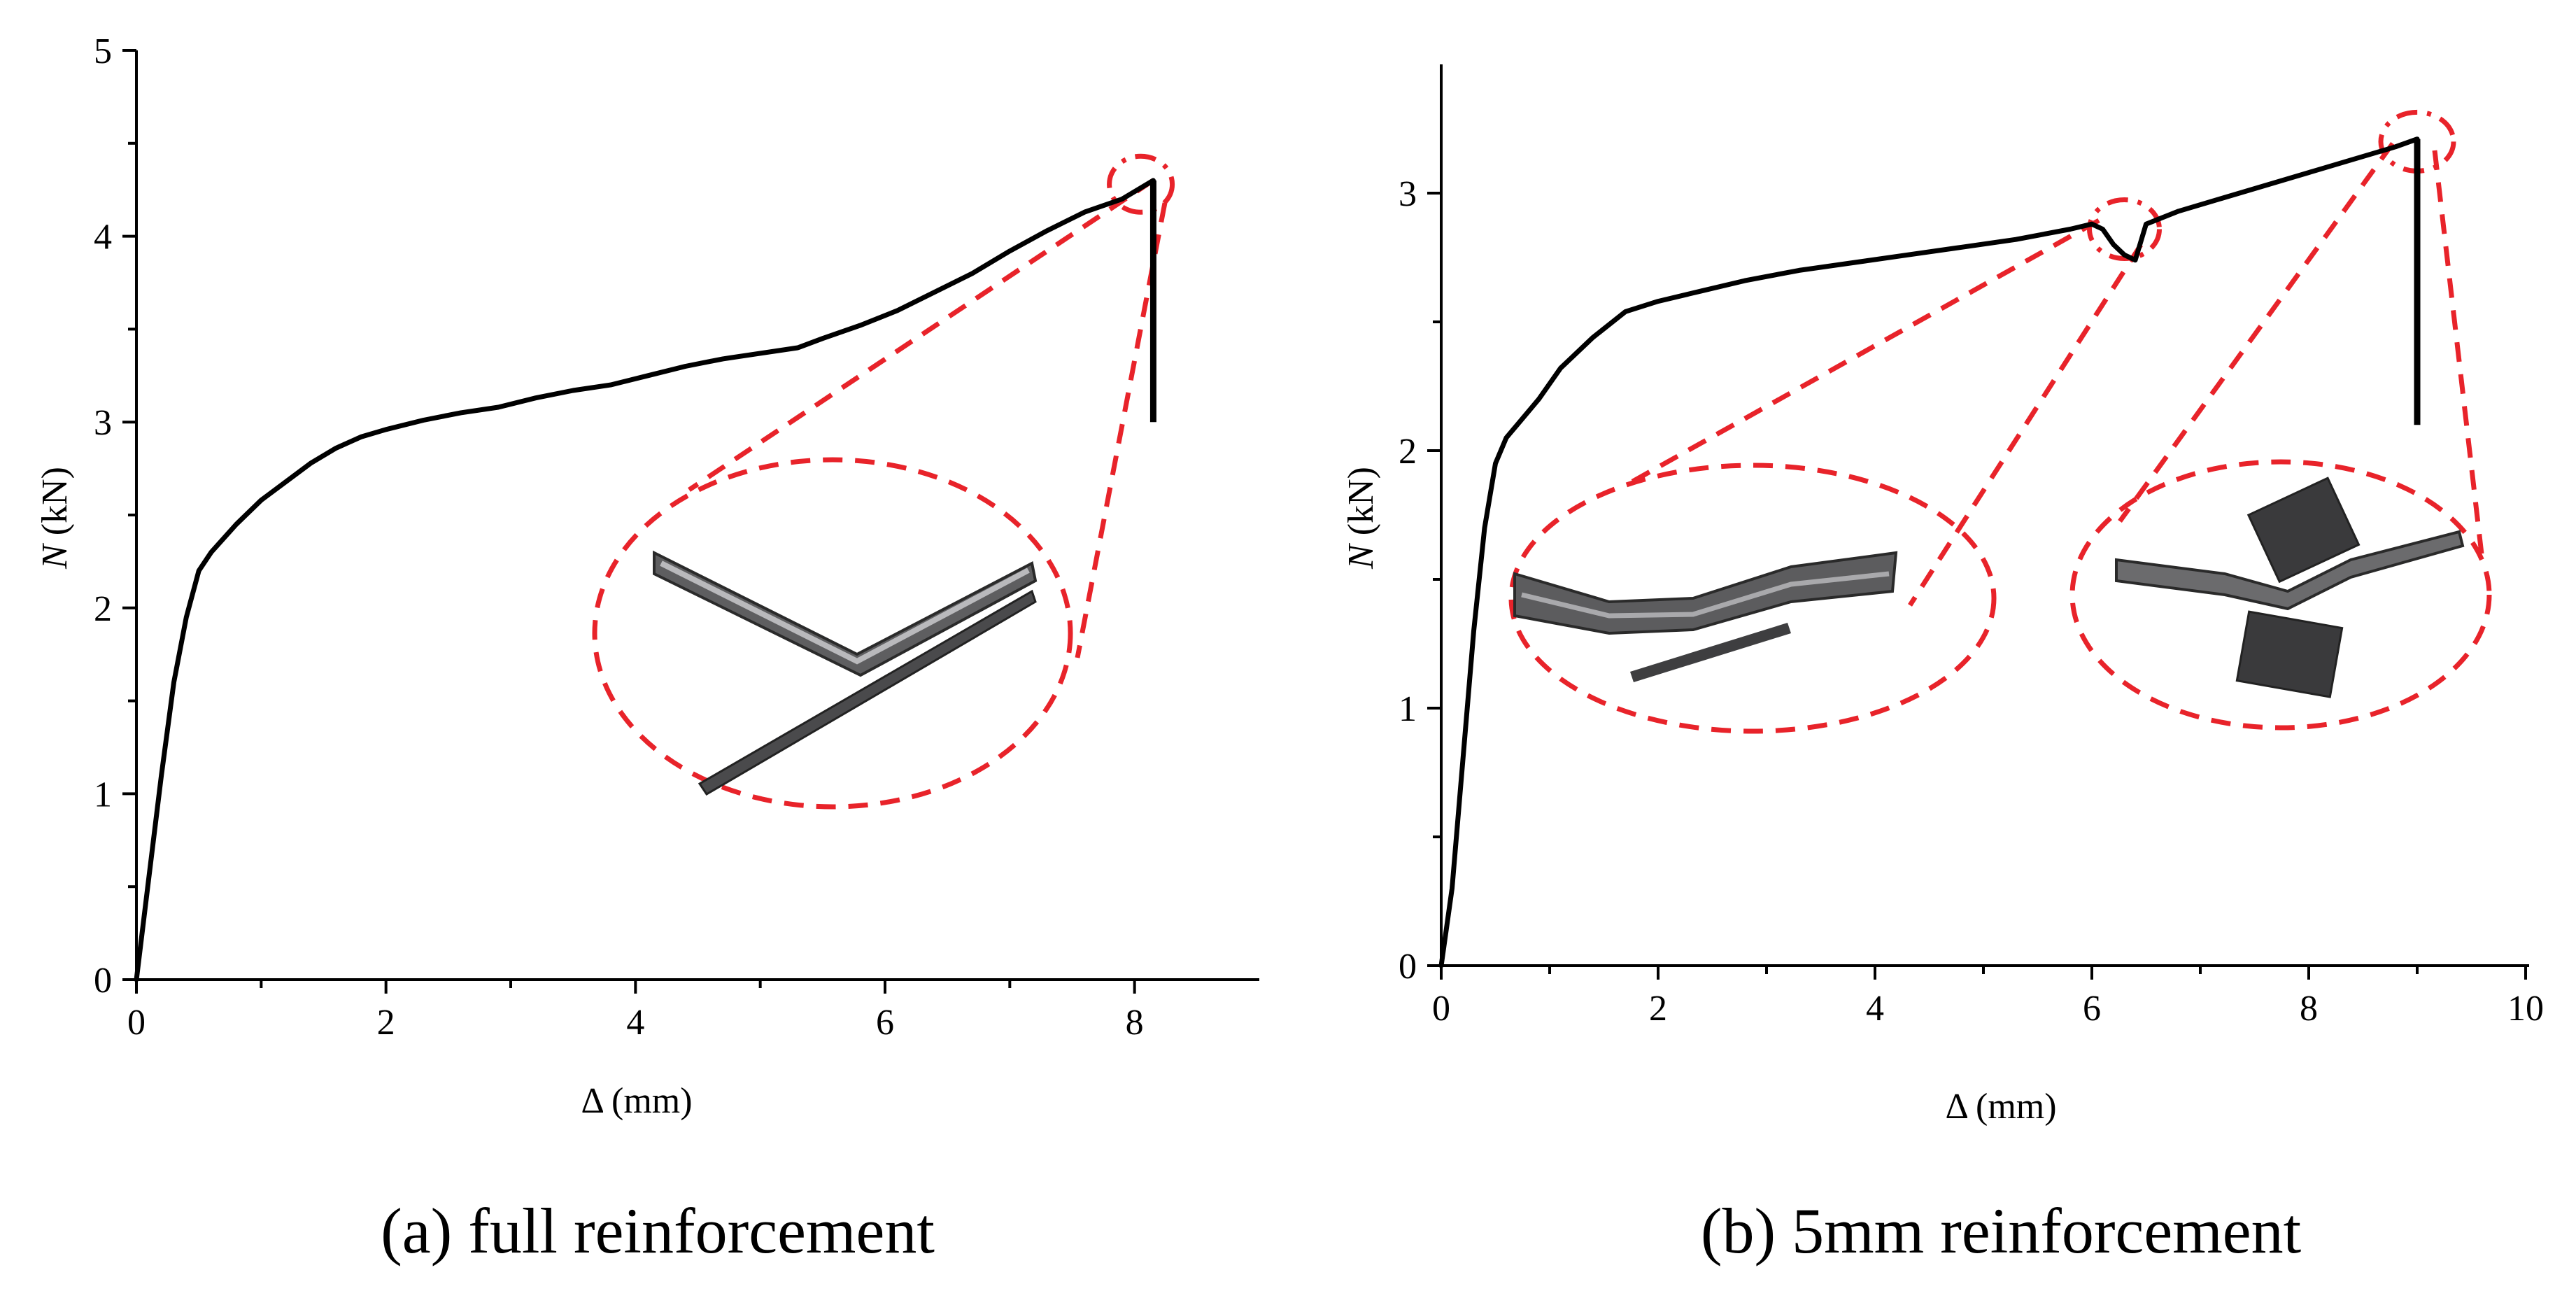 The image size is (2576, 1291). What do you see at coordinates (103, 51) in the screenshot?
I see `panel-a-y-tick-label: 5` at bounding box center [103, 51].